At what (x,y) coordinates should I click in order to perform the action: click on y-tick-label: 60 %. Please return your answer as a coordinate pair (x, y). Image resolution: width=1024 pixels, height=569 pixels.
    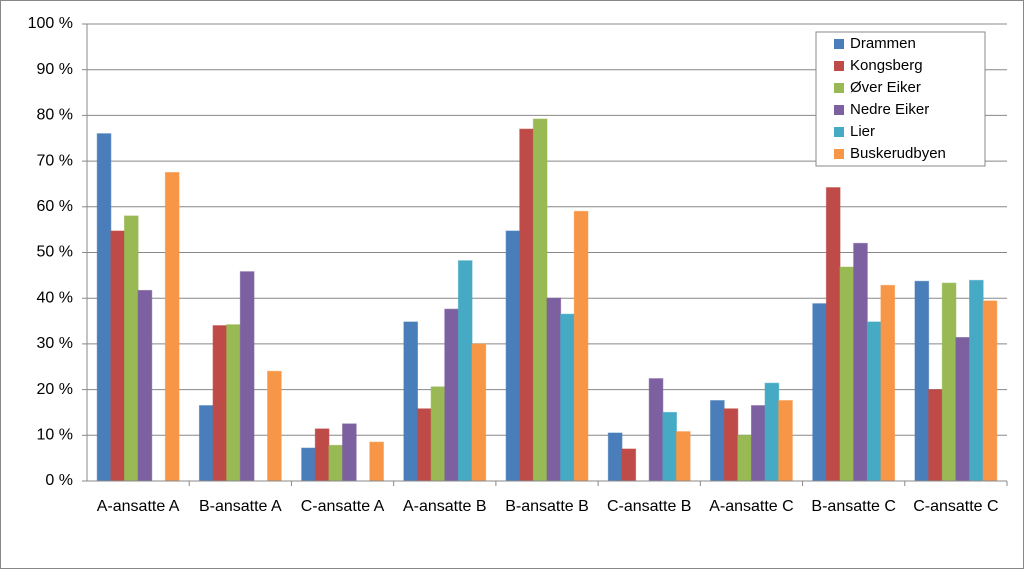
    Looking at the image, I should click on (55, 206).